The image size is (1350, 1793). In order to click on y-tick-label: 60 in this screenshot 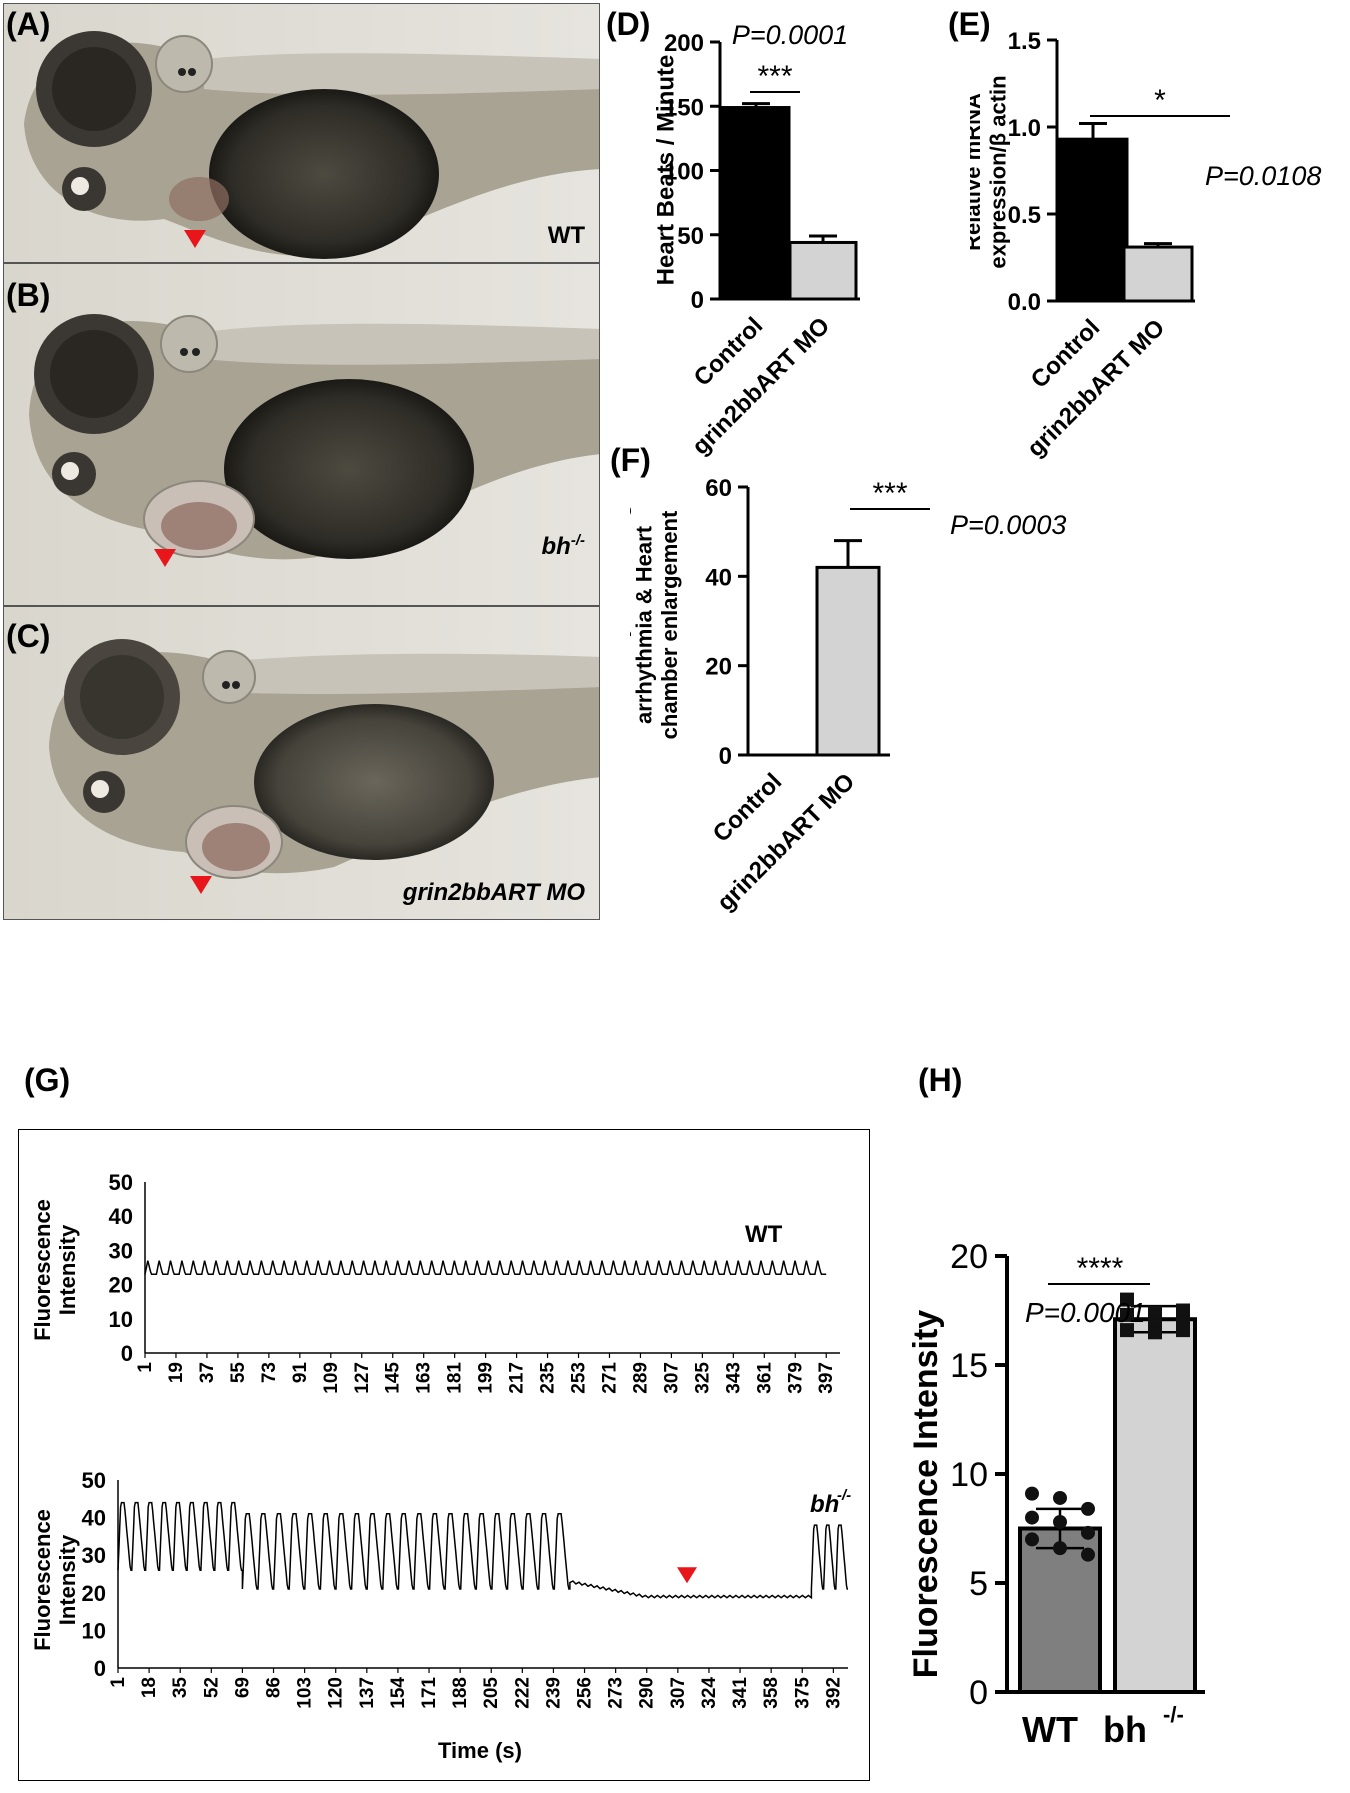, I will do `click(718, 488)`.